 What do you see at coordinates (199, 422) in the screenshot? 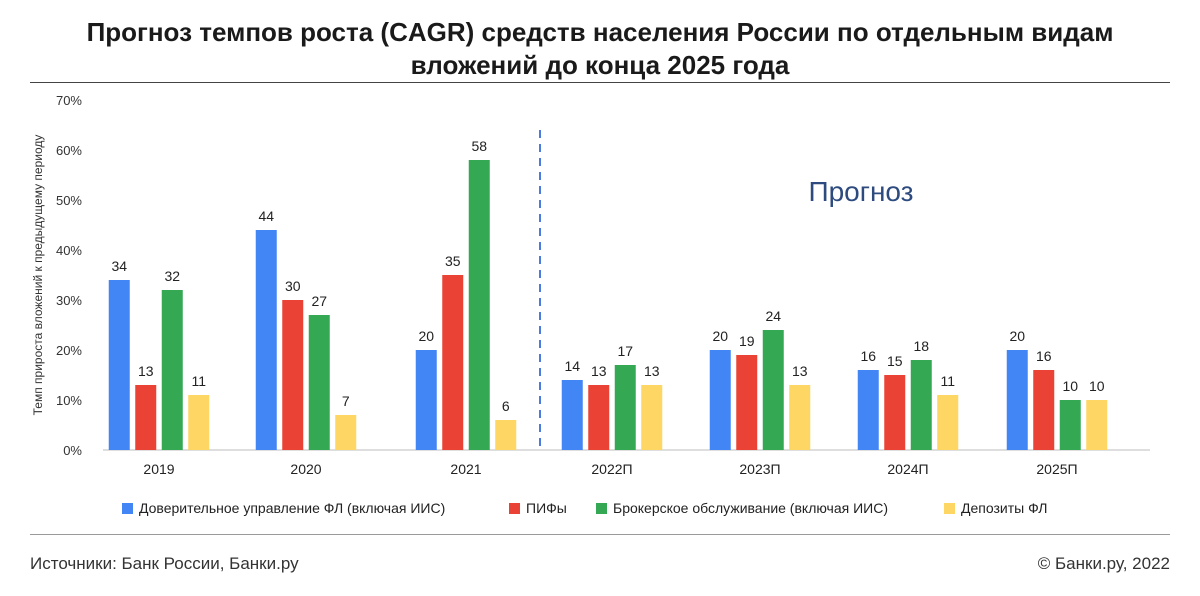
I see `bar-4-2019` at bounding box center [199, 422].